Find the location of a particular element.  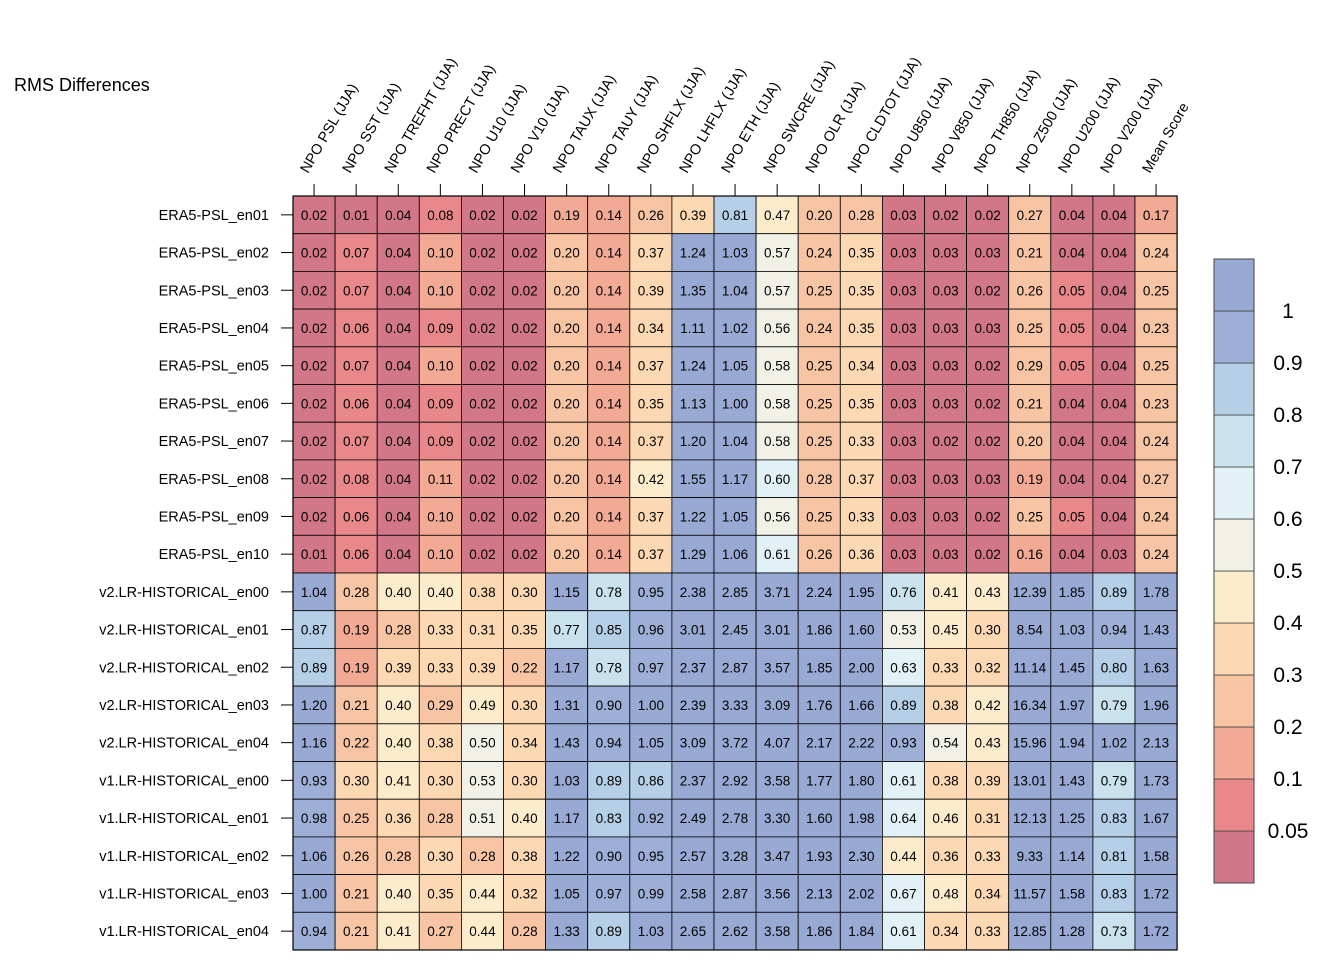

cell-value: 0.09 is located at coordinates (440, 403).